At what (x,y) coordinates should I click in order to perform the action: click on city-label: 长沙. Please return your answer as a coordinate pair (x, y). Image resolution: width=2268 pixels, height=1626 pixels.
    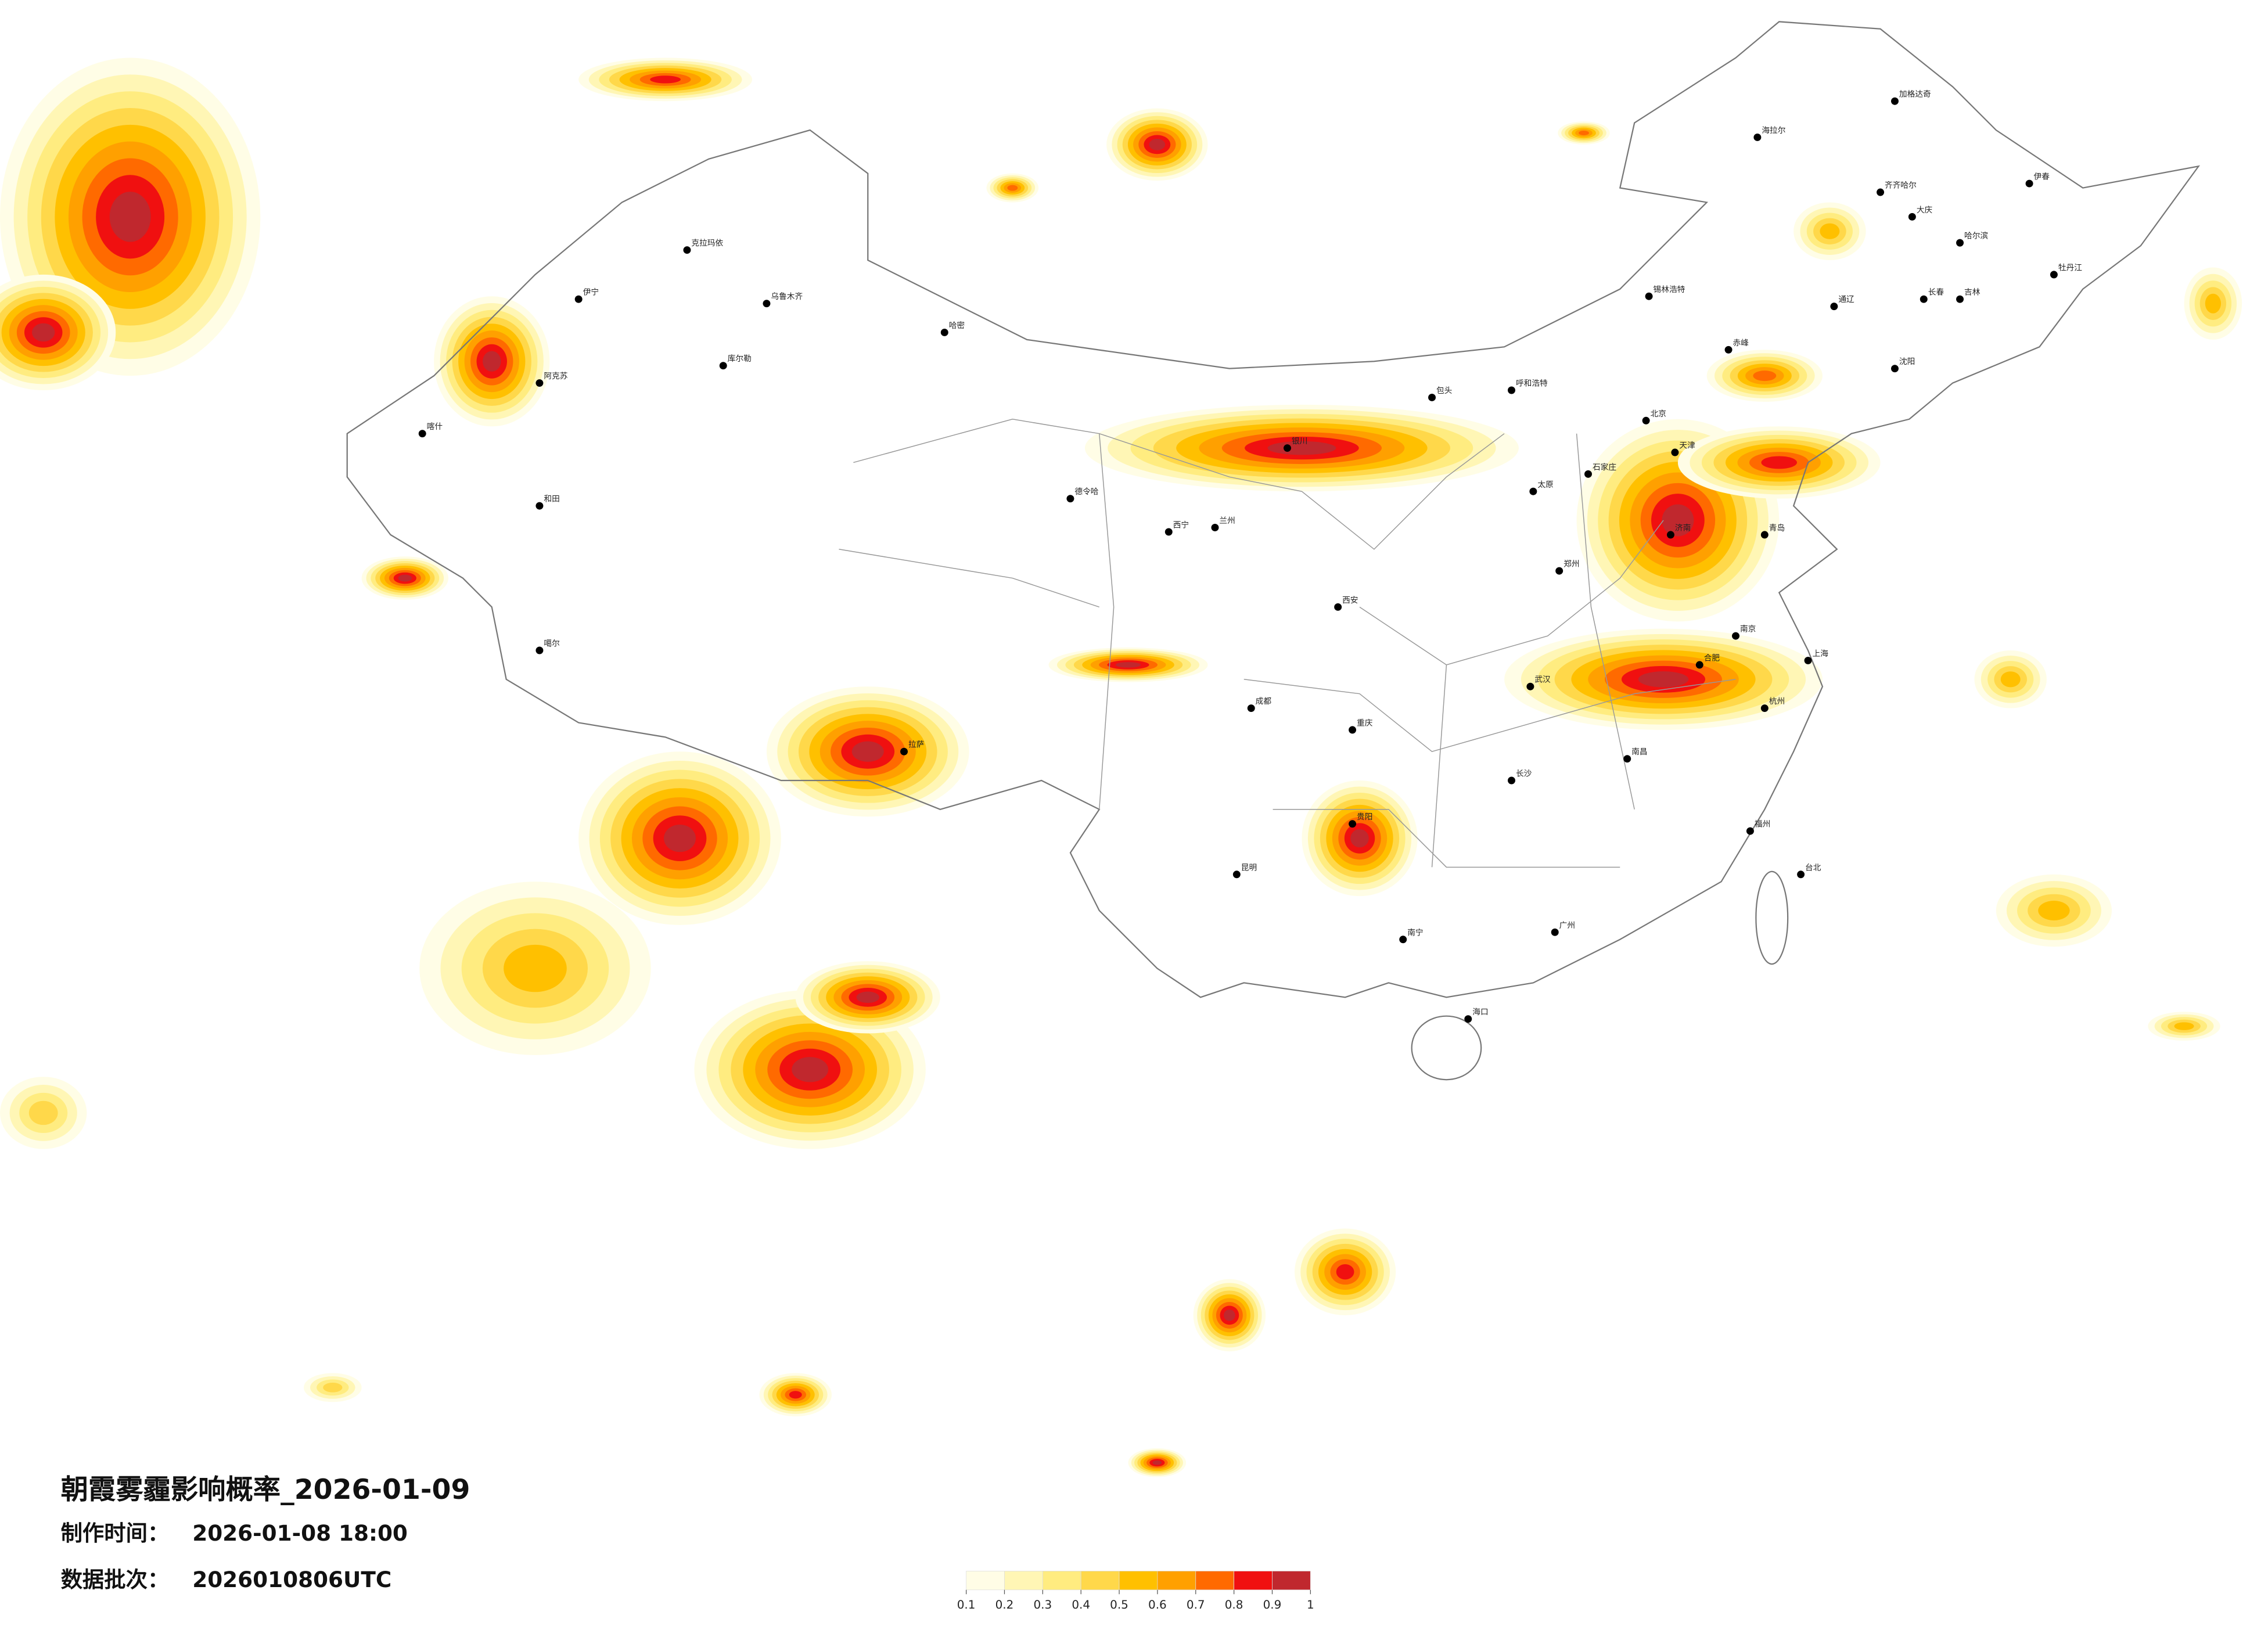
    Looking at the image, I should click on (1524, 774).